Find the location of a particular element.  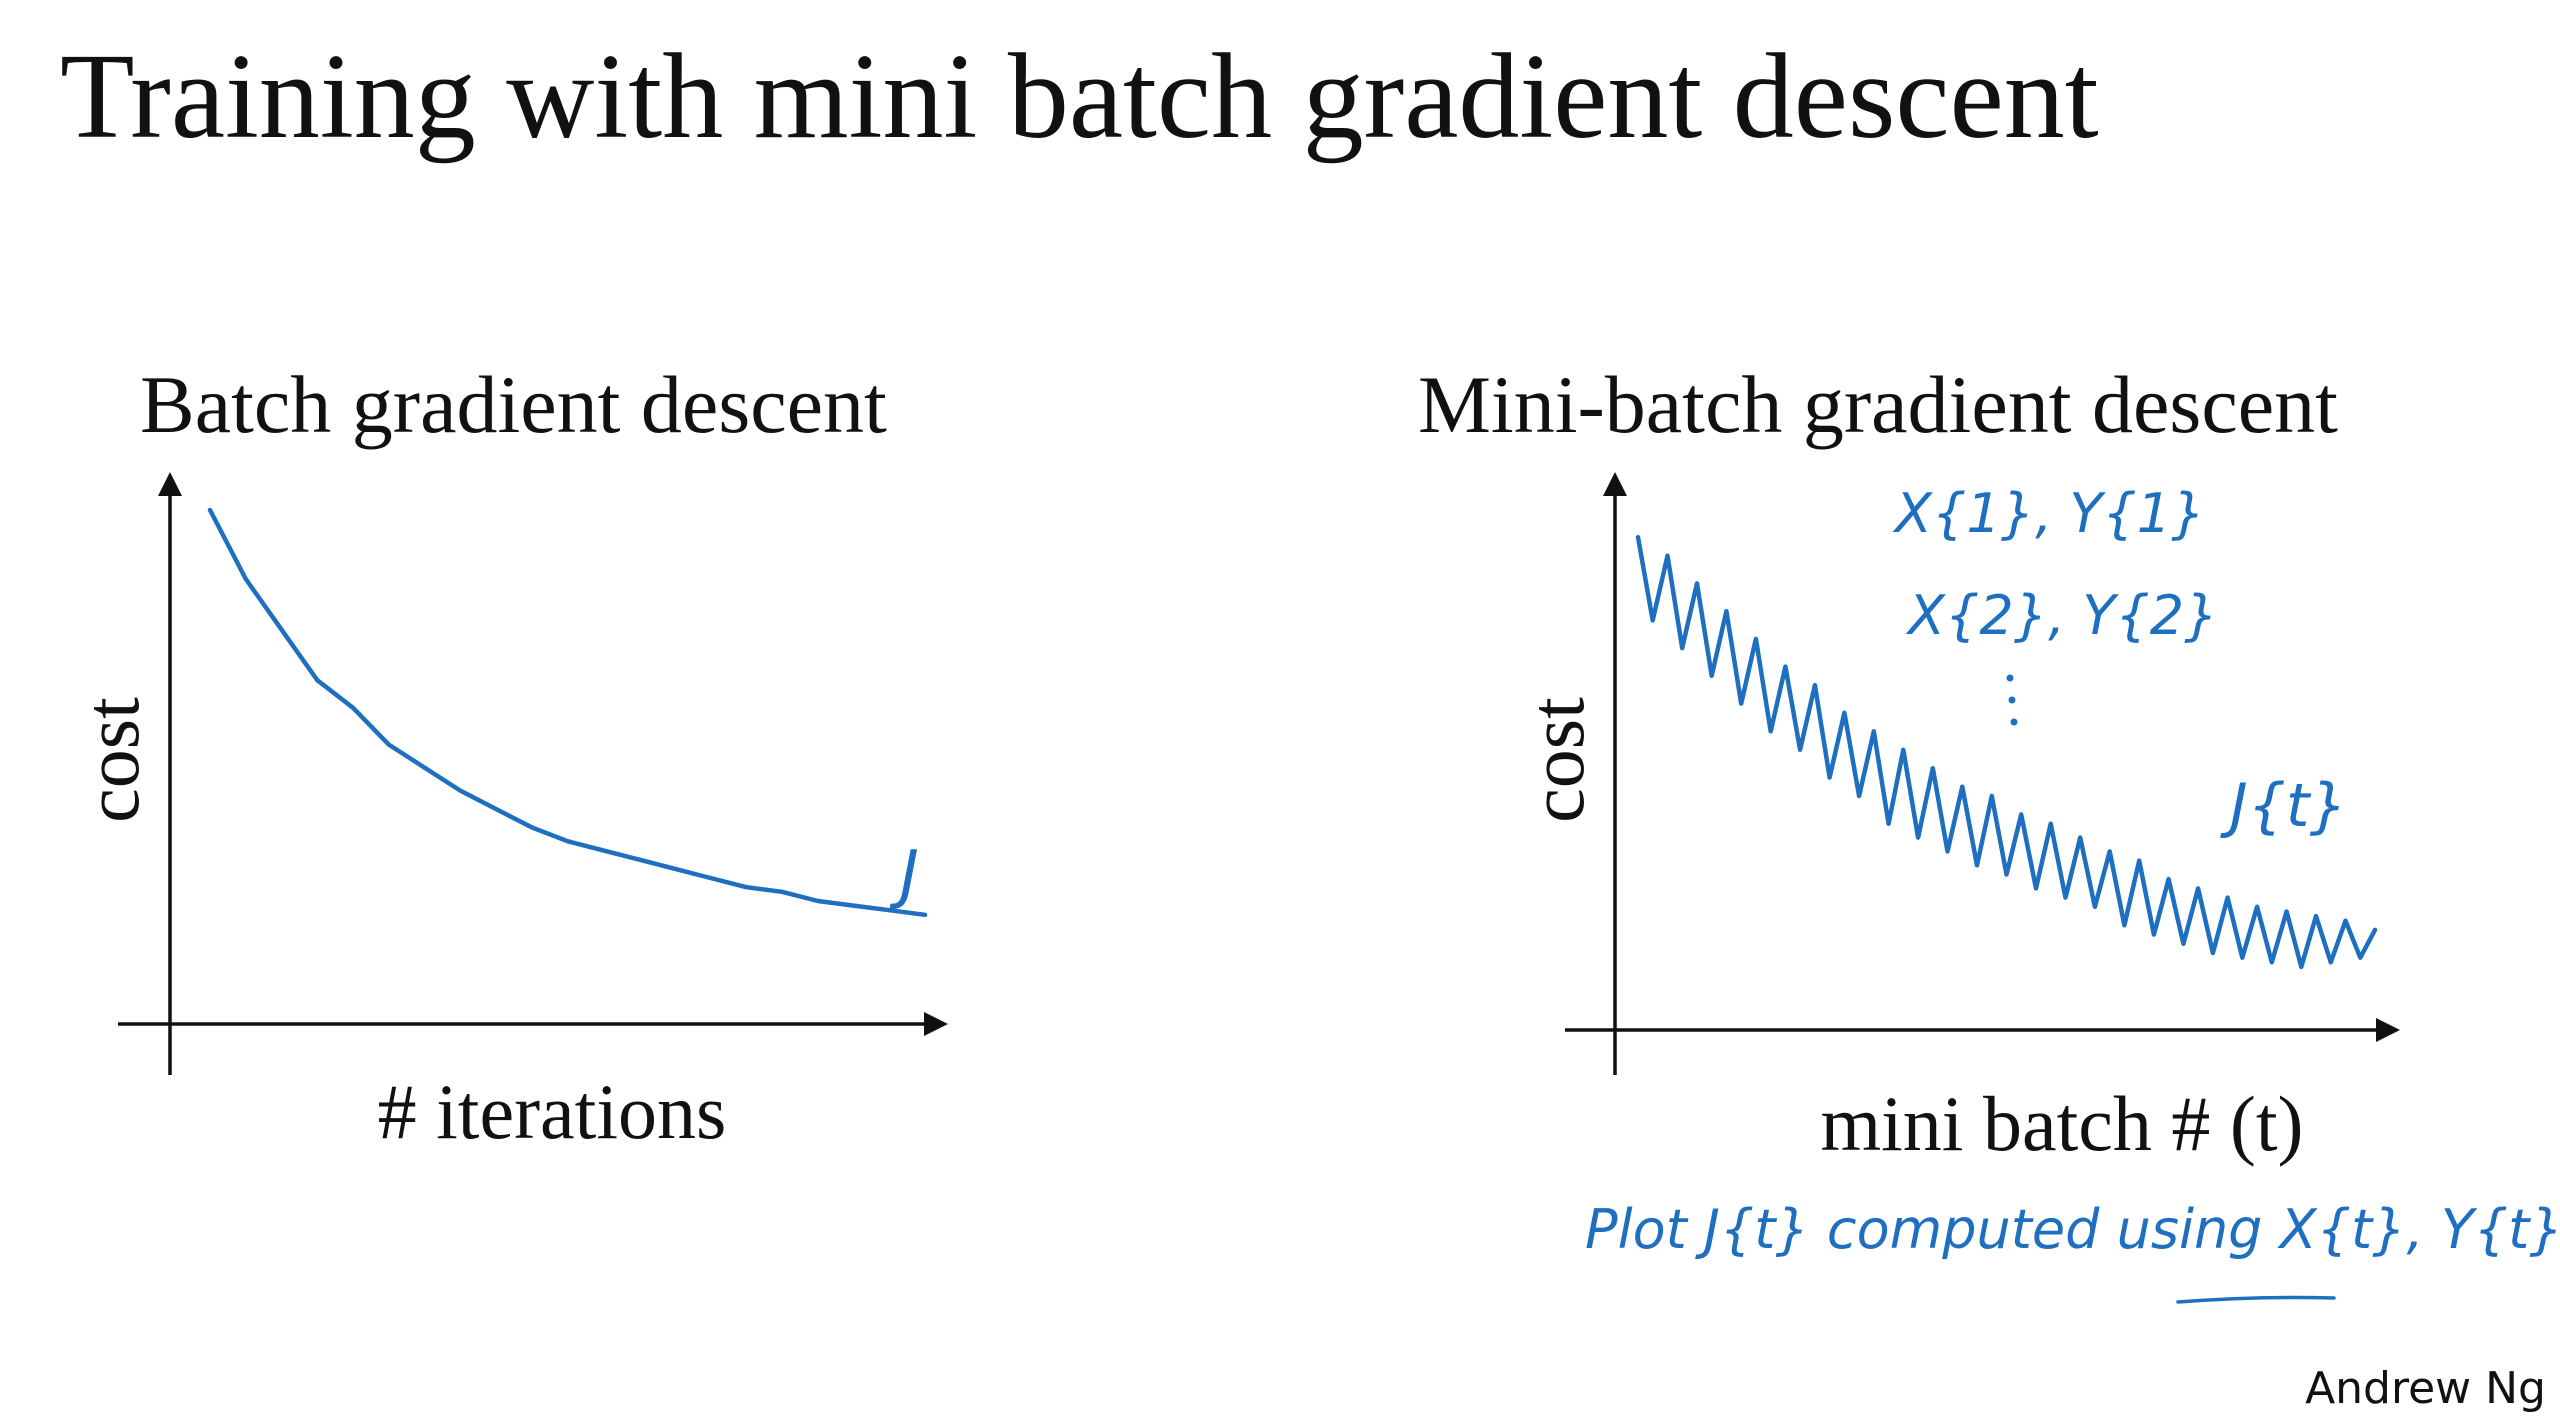

note-underline is located at coordinates (2256, 1299).